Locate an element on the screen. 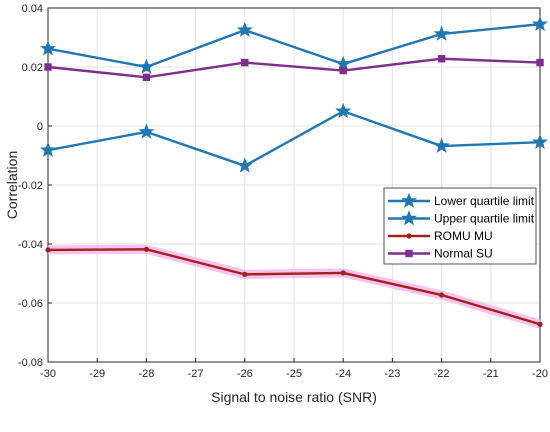 The width and height of the screenshot is (550, 432). y-axis-ticks: -0.08 -0.06 -0.04 -0.02 0 0.02 0.04 is located at coordinates (35, 186).